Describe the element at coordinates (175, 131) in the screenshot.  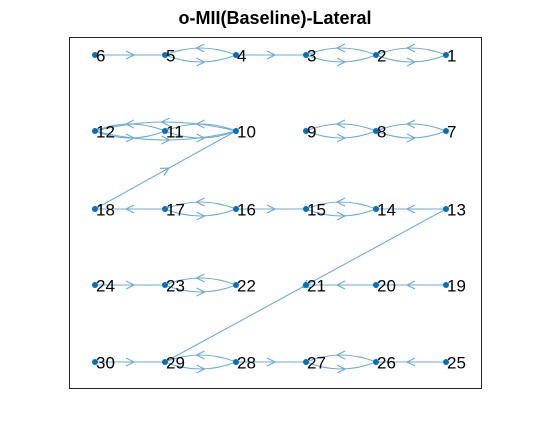
I see `node-label: 11` at that location.